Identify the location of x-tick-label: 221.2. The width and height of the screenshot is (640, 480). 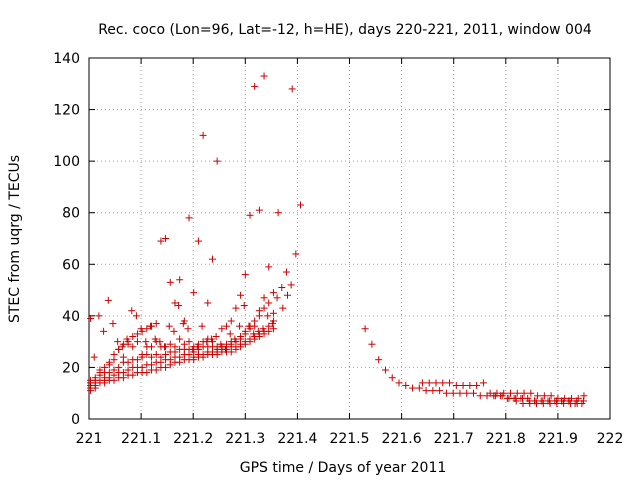
(193, 439).